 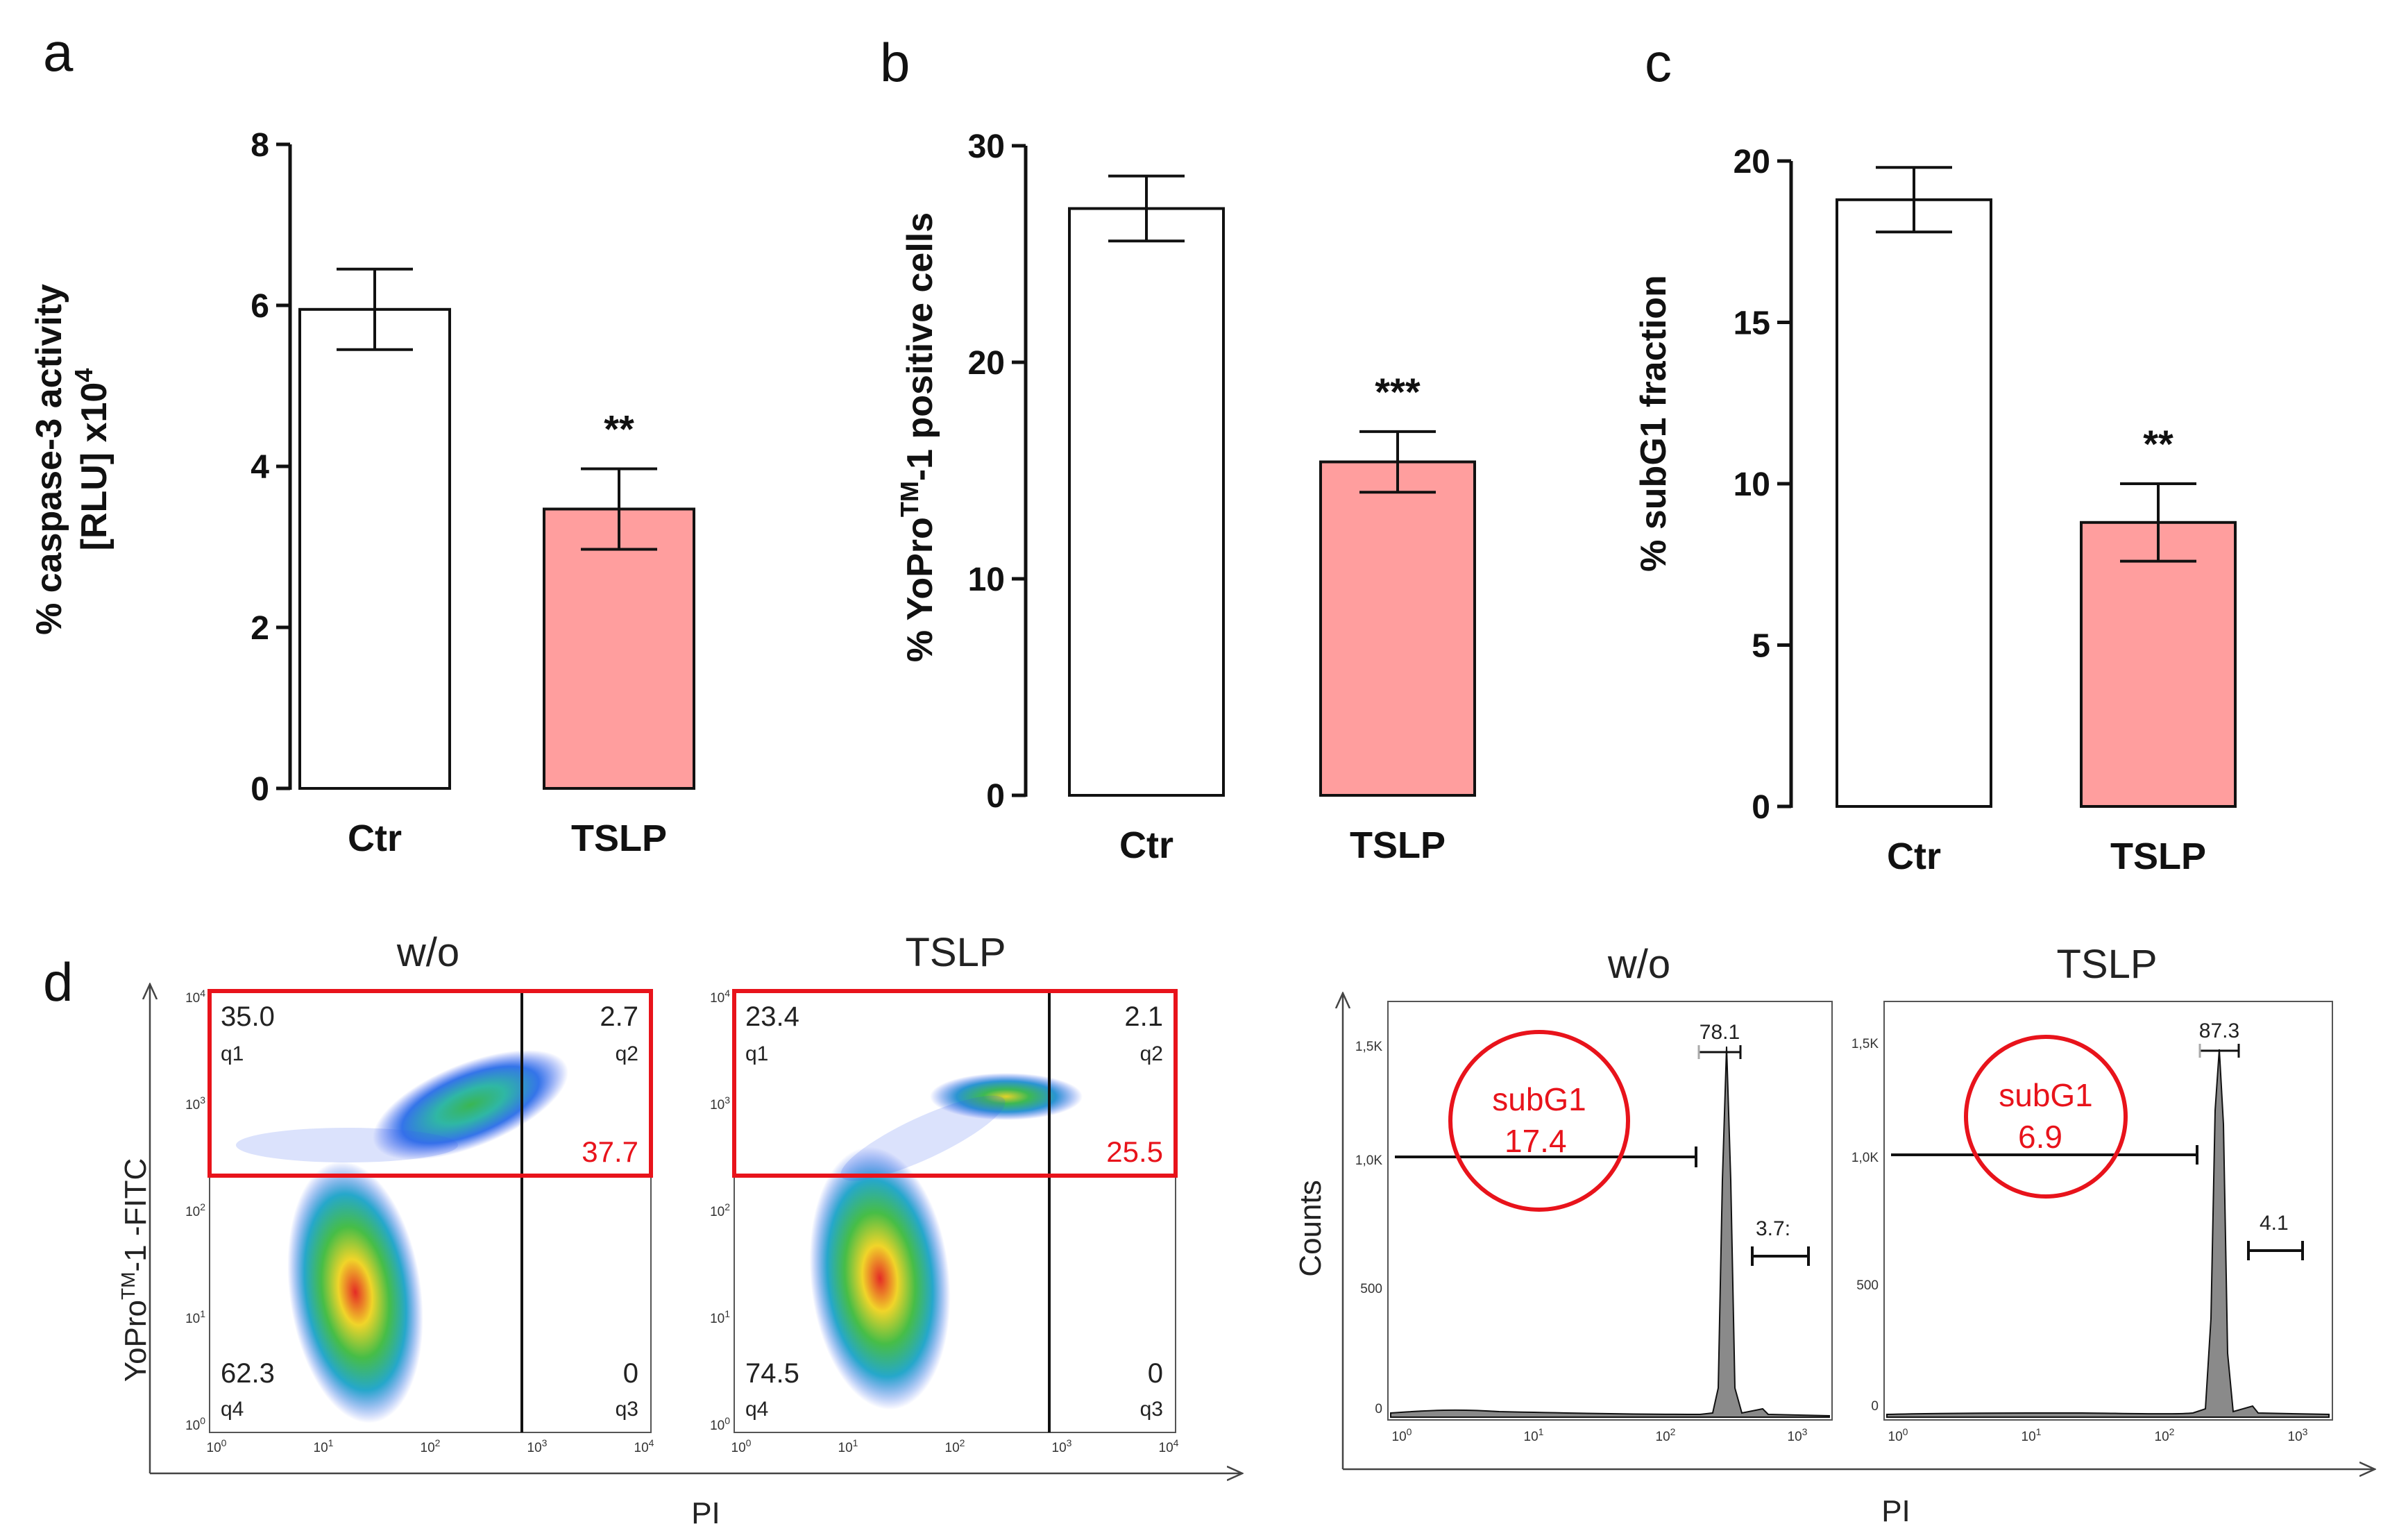 What do you see at coordinates (627, 1409) in the screenshot?
I see `q3-label-wo: q3` at bounding box center [627, 1409].